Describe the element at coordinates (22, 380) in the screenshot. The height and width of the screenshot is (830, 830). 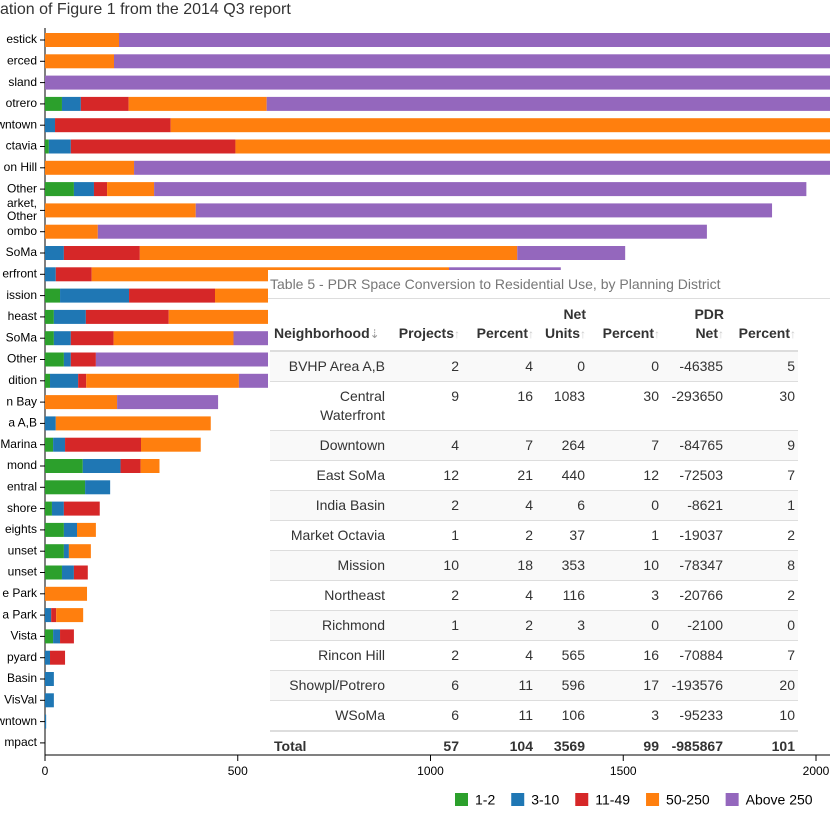
I see `y-tick-label: dition` at that location.